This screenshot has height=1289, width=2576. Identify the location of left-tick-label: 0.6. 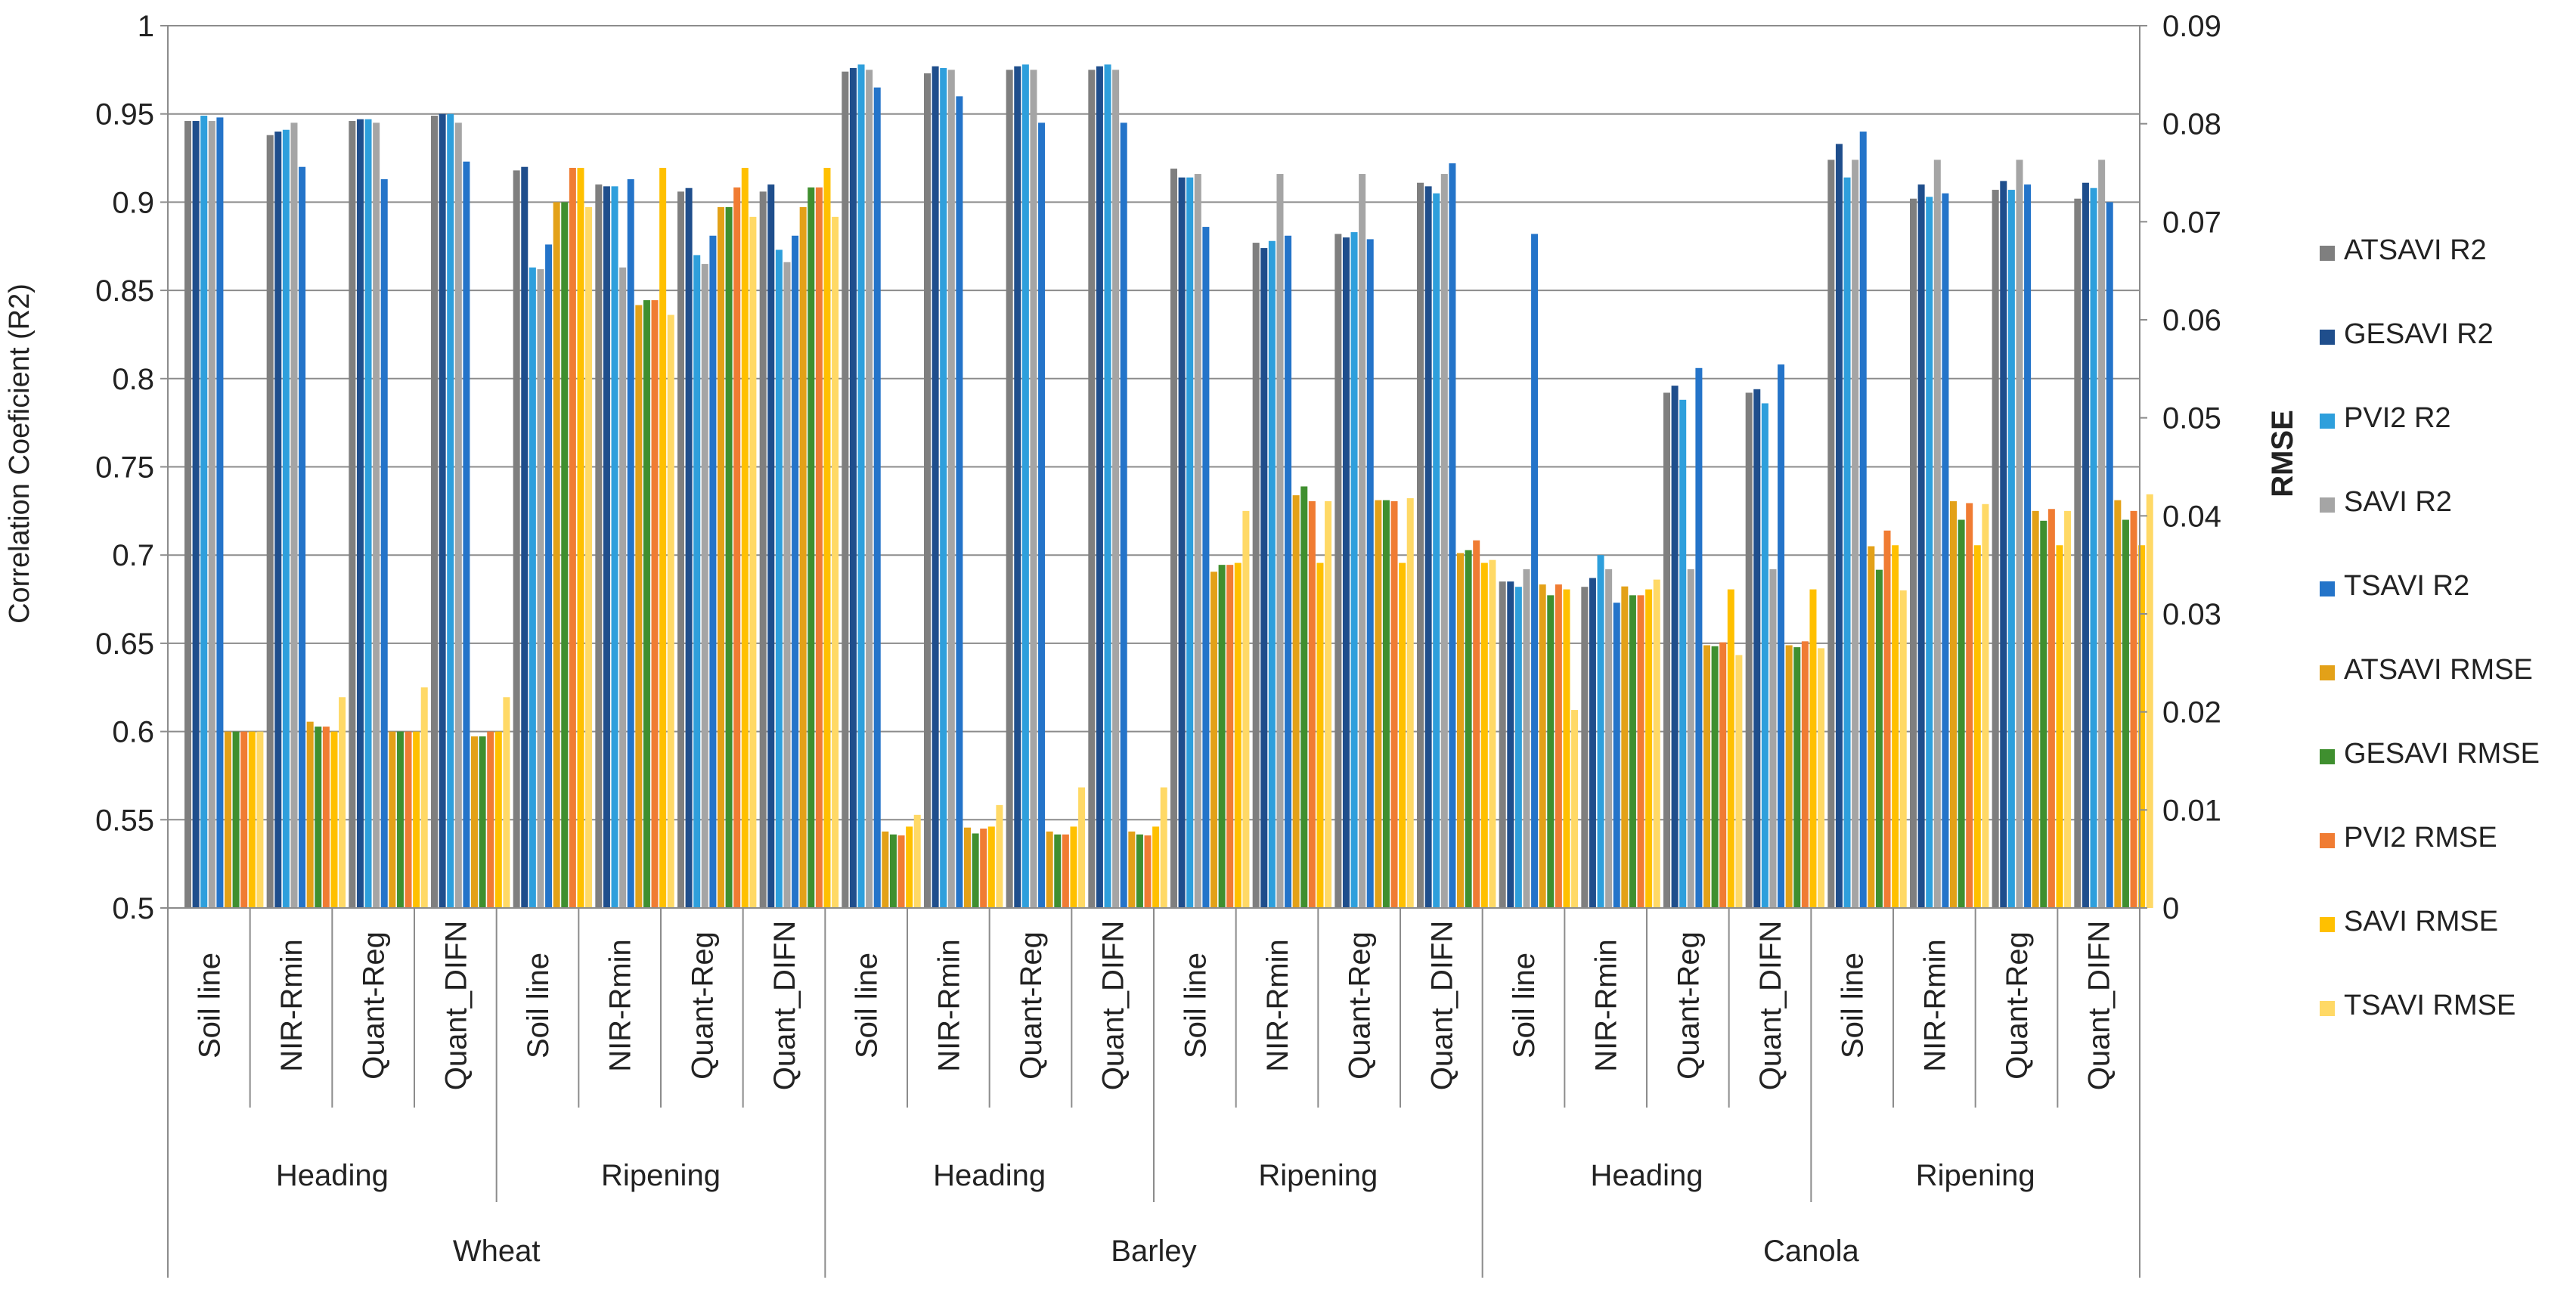
(133, 732).